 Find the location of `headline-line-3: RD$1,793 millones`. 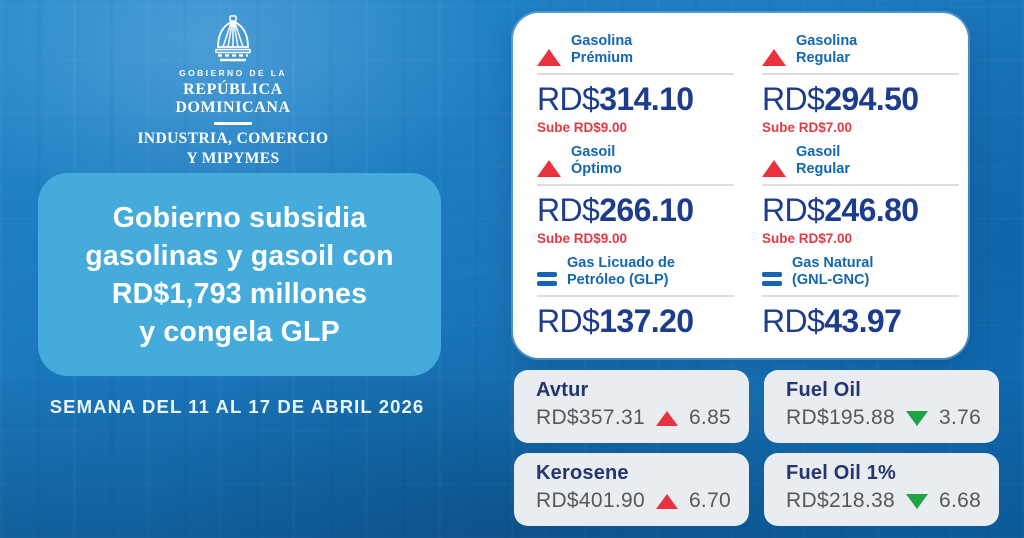

headline-line-3: RD$1,793 millones is located at coordinates (239, 293).